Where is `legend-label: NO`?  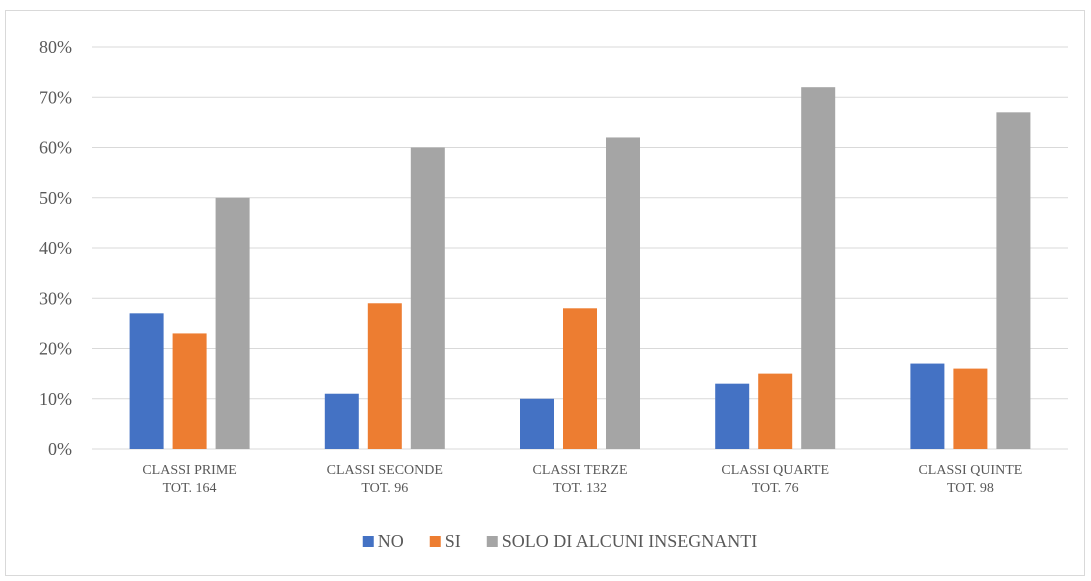
legend-label: NO is located at coordinates (391, 541).